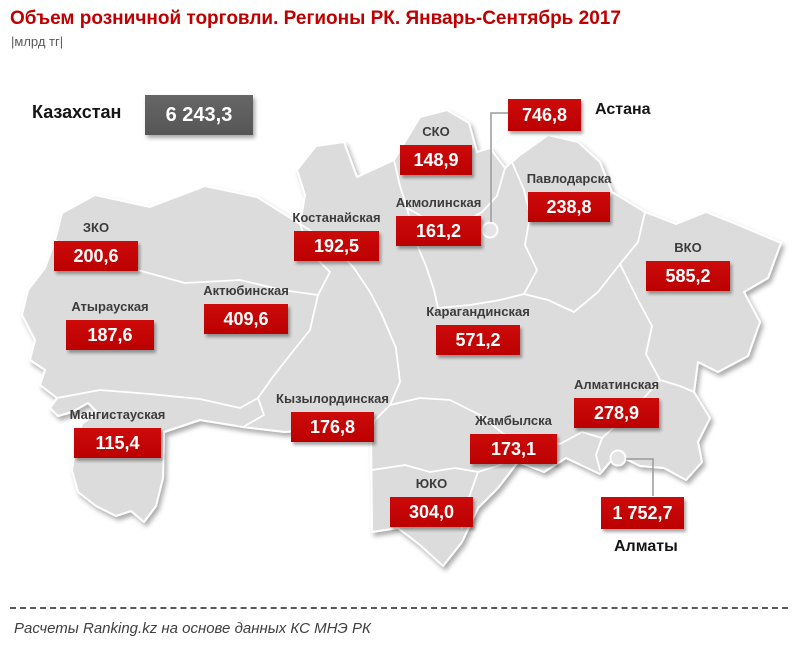 This screenshot has height=663, width=800. What do you see at coordinates (199, 115) in the screenshot?
I see `country-total-box: 6 243,3` at bounding box center [199, 115].